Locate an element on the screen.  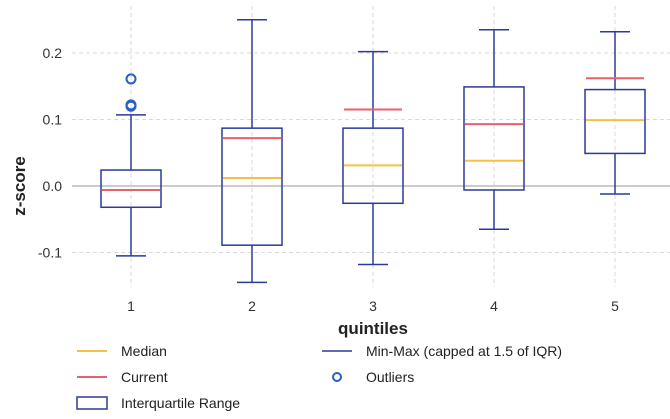
legend-swatch-outliers is located at coordinates (337, 377).